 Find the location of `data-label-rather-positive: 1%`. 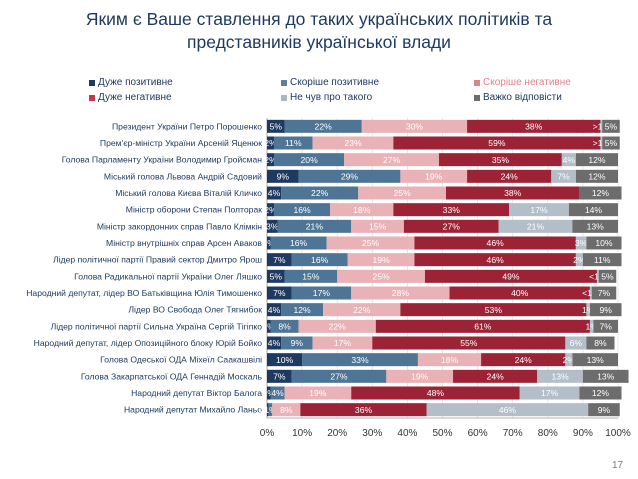

data-label-rather-positive: 1% is located at coordinates (270, 410).